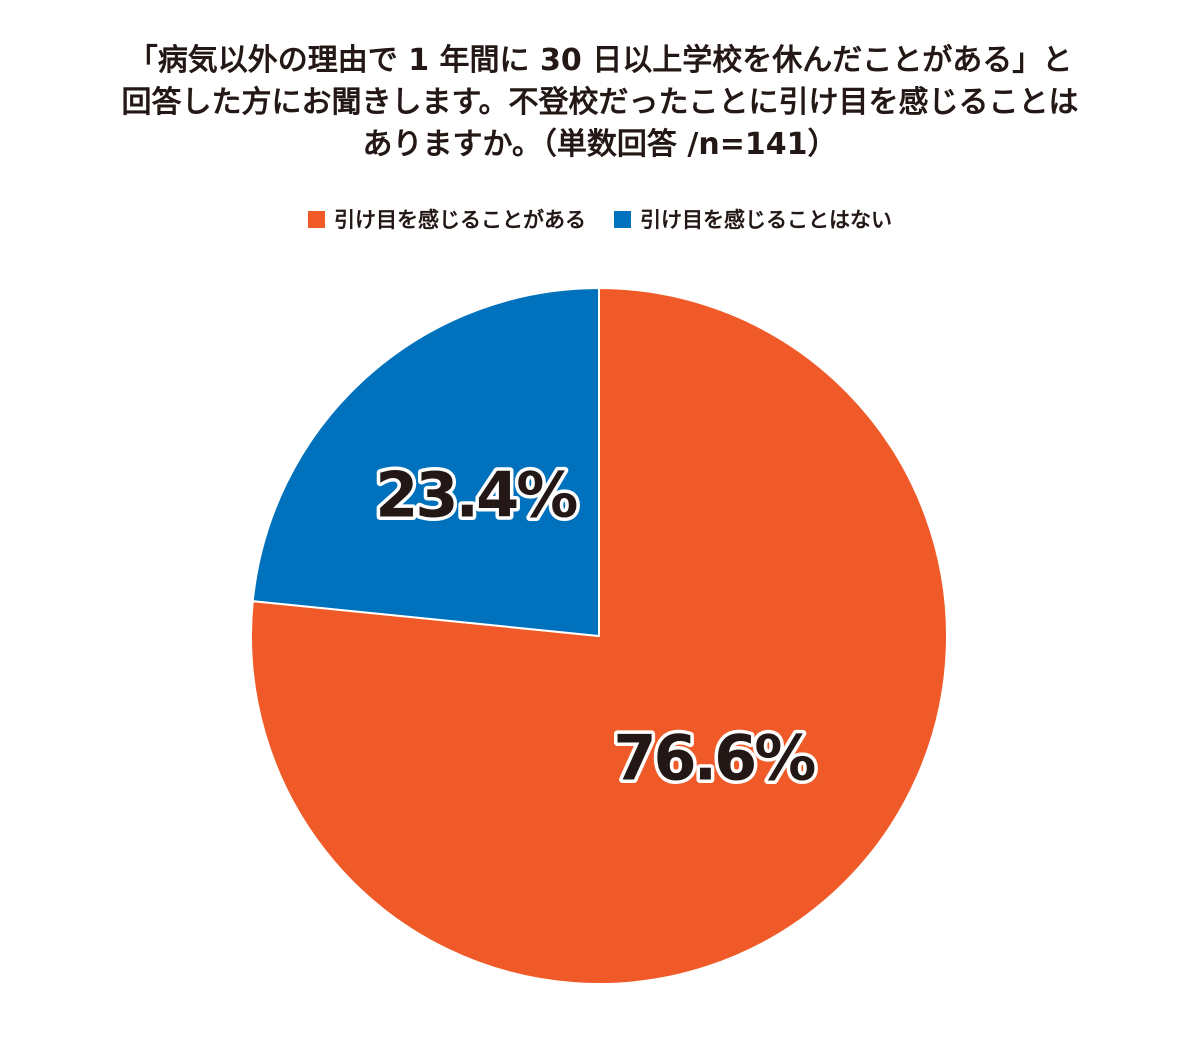  I want to click on legend-item-yes: 引け目を感じることがある, so click(447, 219).